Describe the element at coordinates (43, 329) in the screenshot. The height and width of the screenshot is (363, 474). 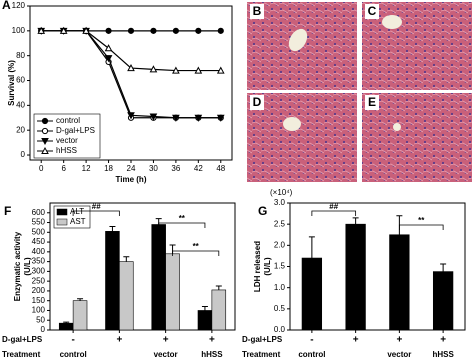
I see `y-tick-label: 0` at that location.